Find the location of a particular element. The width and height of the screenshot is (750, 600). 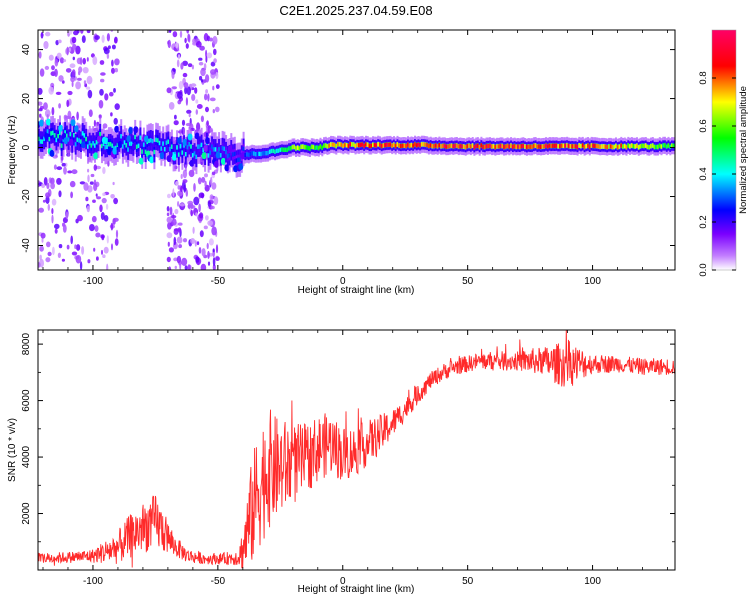

figure-title: C2E1.2025.237.04.59.E08 is located at coordinates (355, 10).